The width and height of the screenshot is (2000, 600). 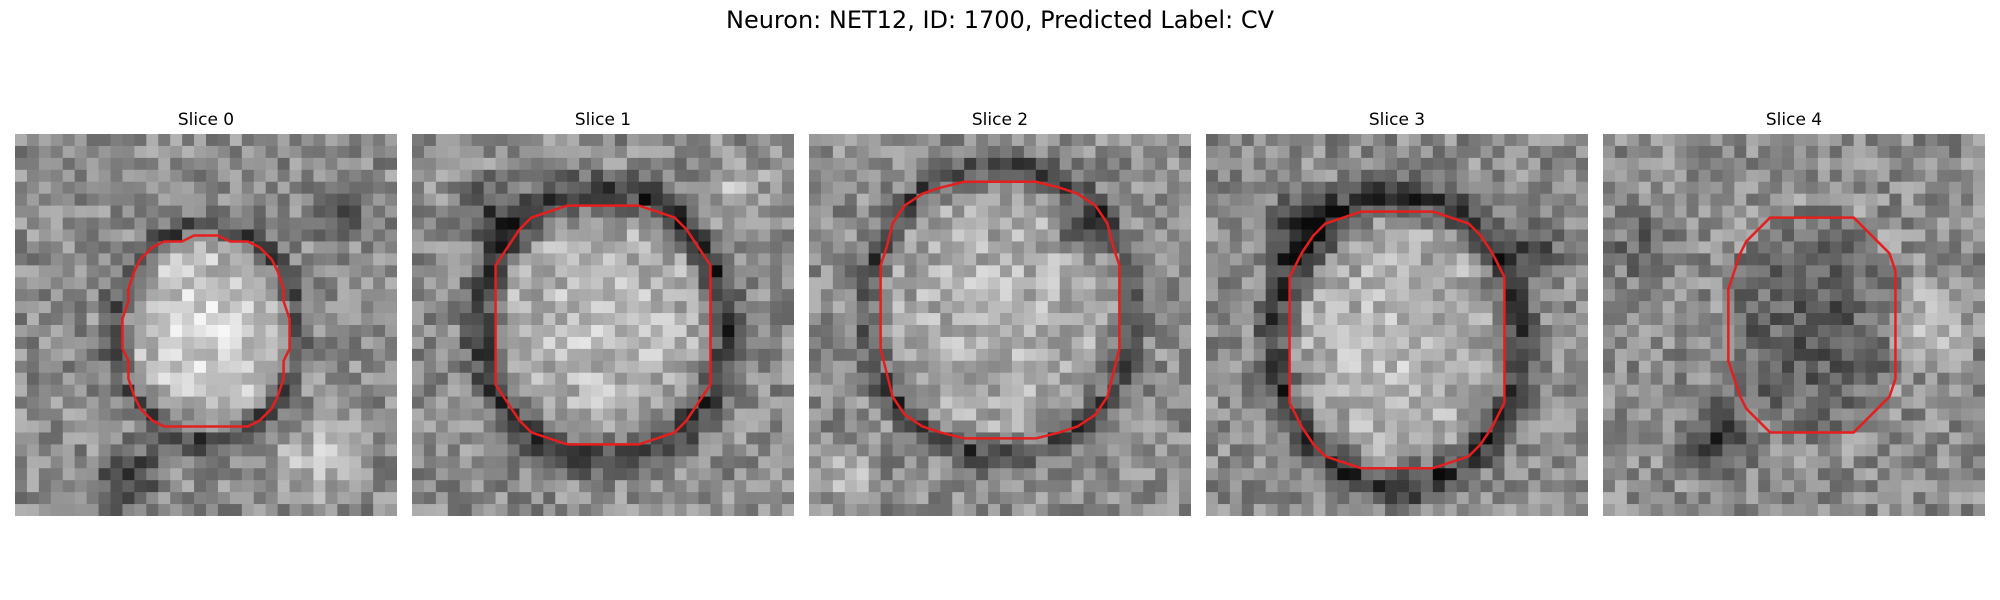 What do you see at coordinates (1397, 120) in the screenshot?
I see `slice-title-3: Slice 3` at bounding box center [1397, 120].